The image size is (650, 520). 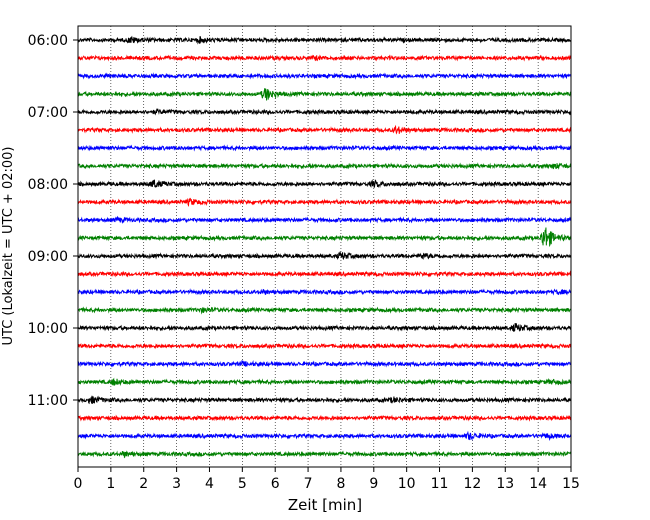 I want to click on x-tick-label: 3, so click(x=176, y=484).